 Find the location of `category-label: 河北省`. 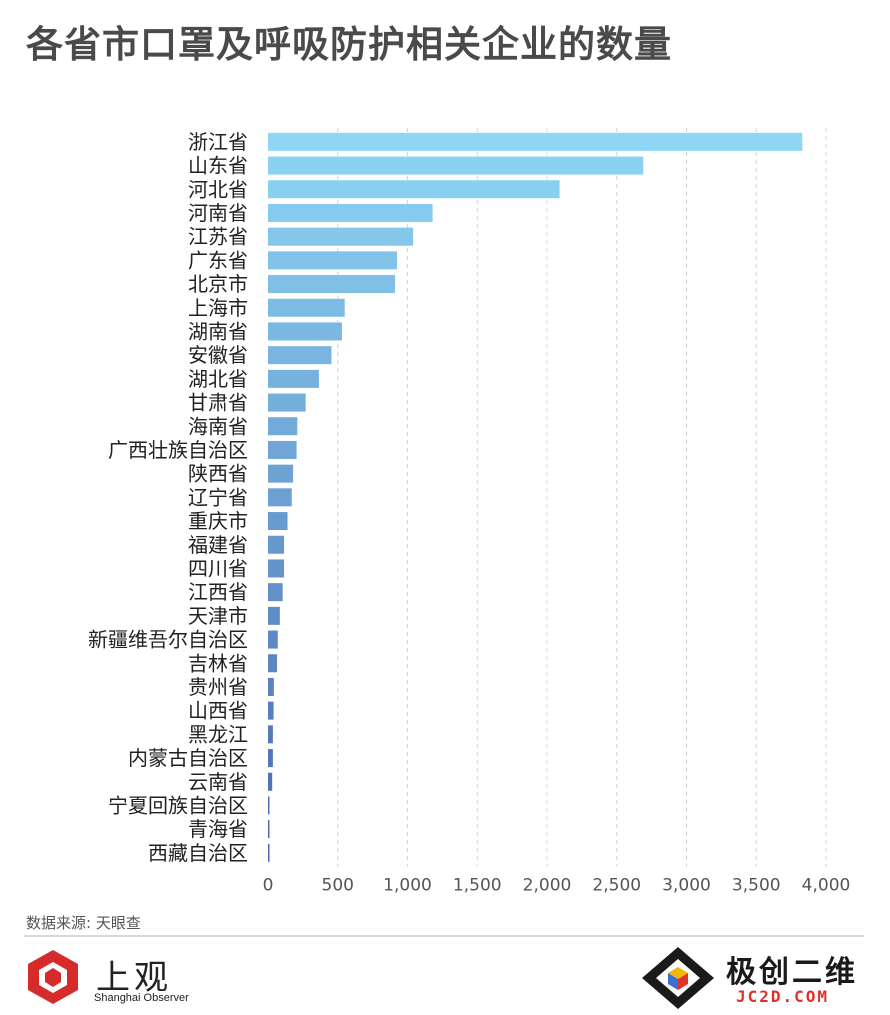

category-label: 河北省 is located at coordinates (218, 189).